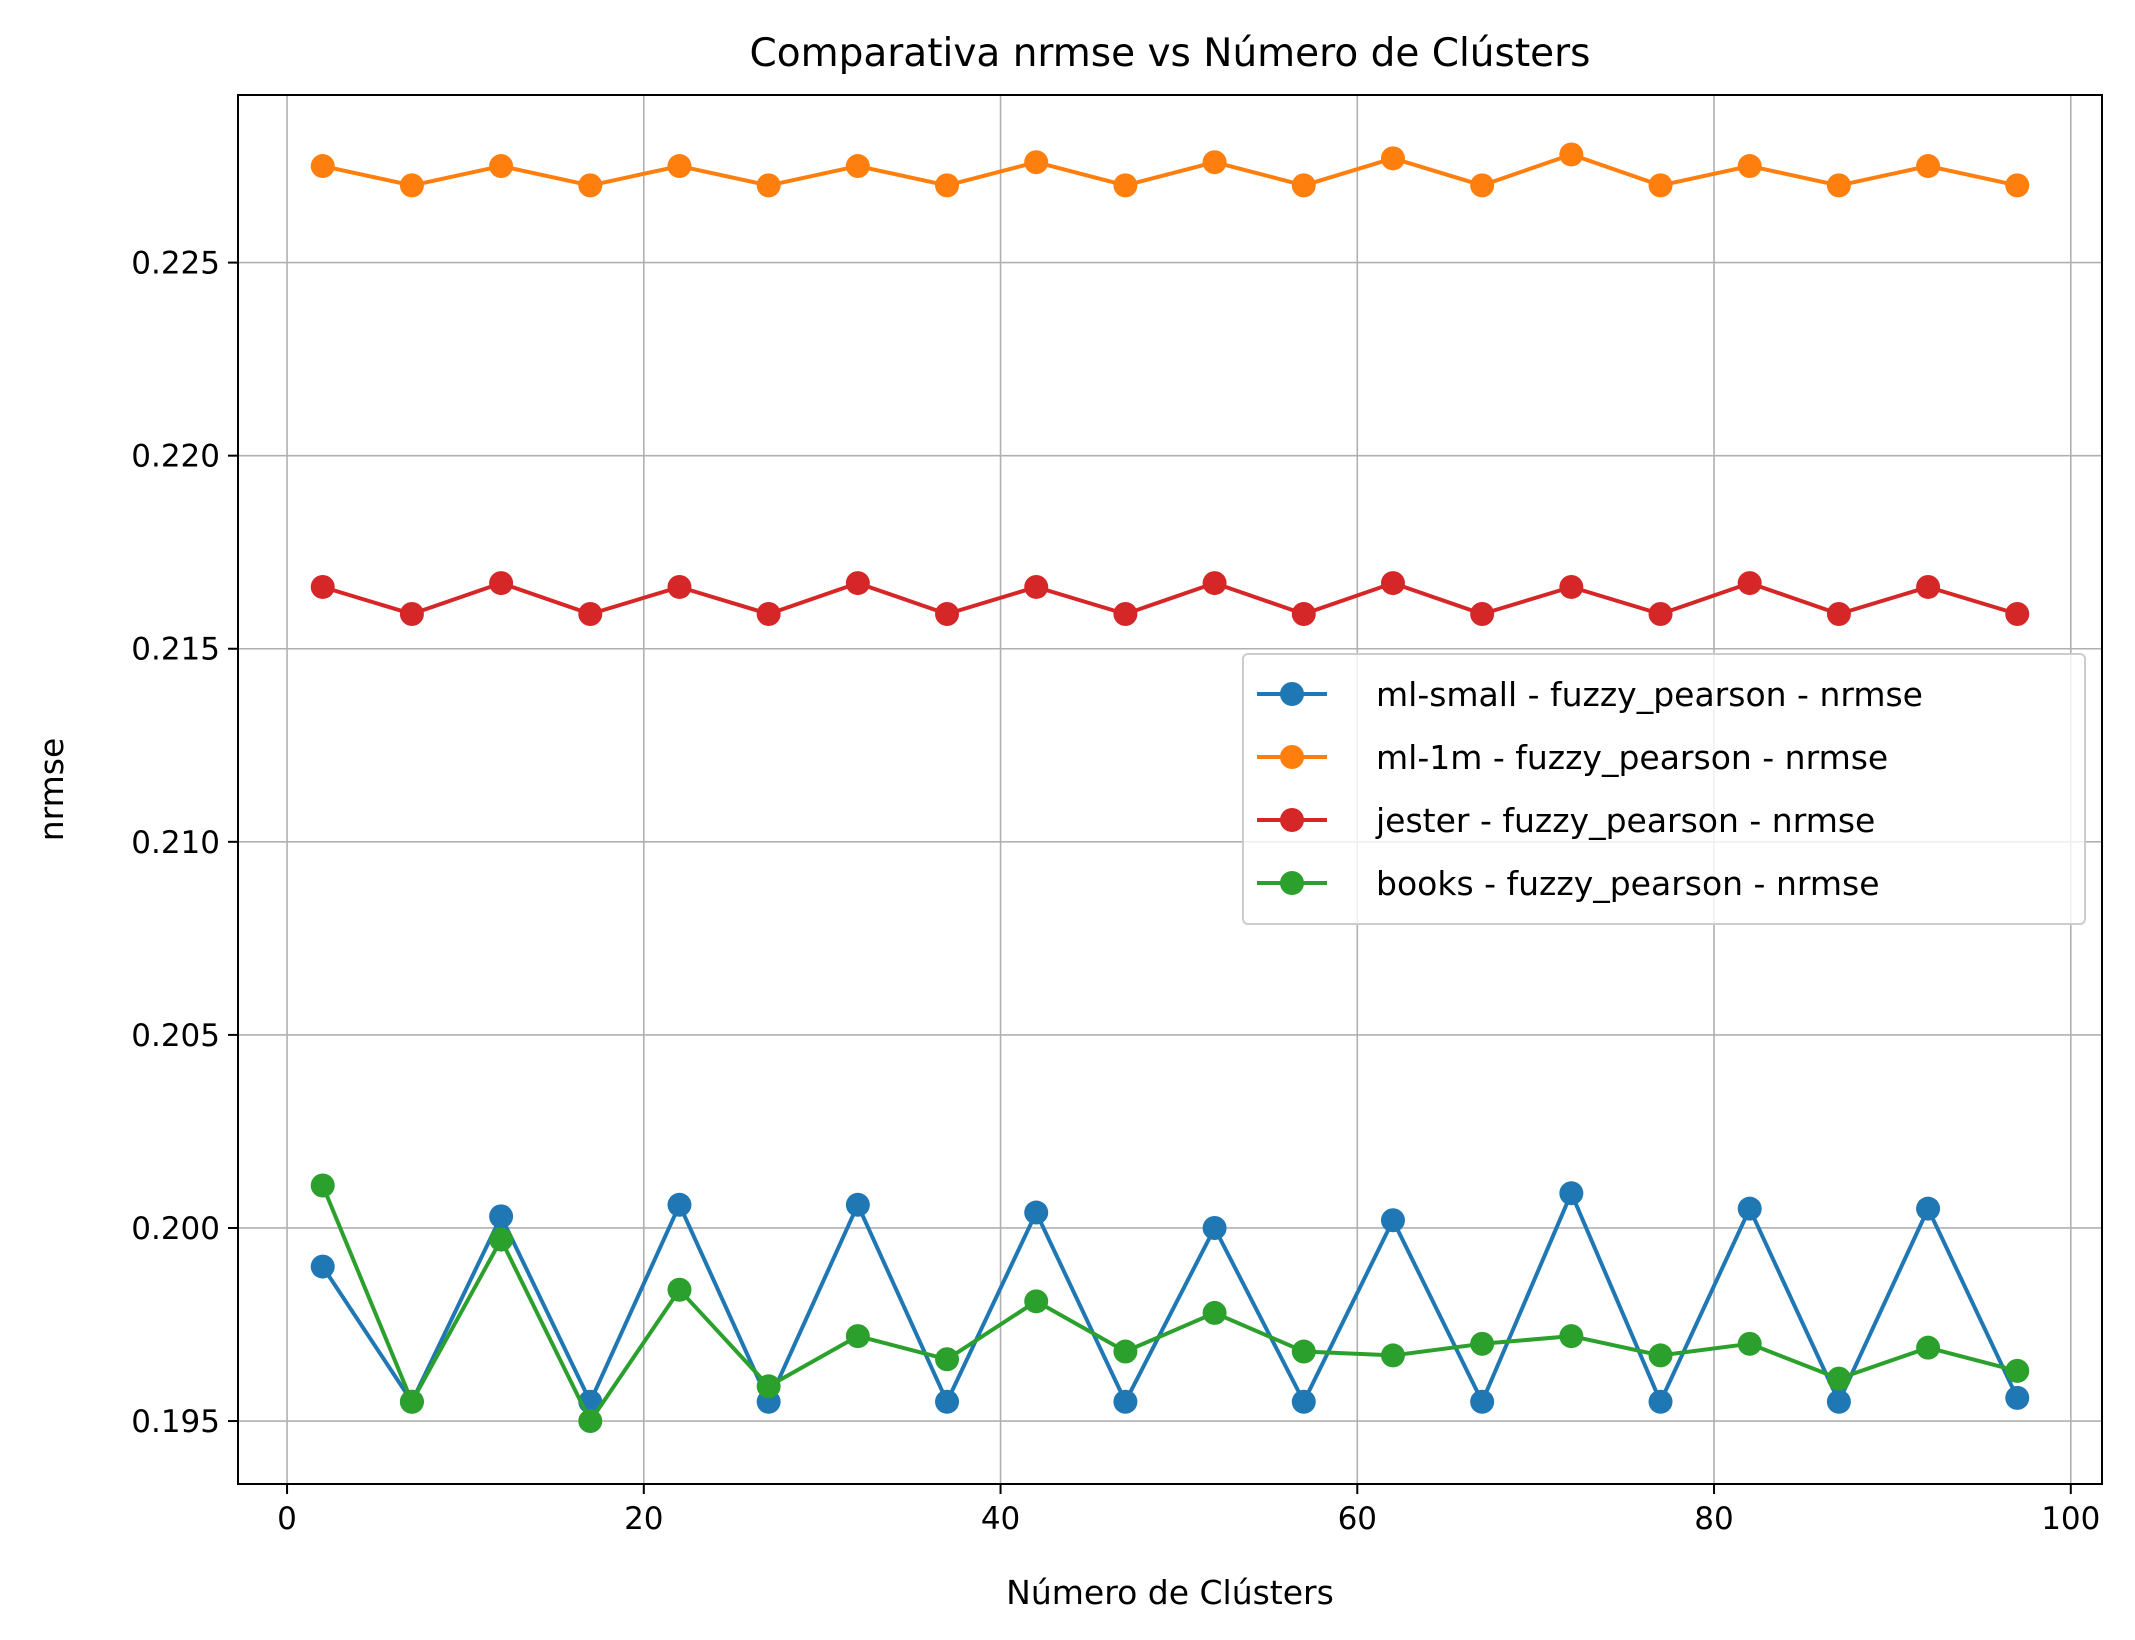 Image resolution: width=2135 pixels, height=1640 pixels. Describe the element at coordinates (643, 1519) in the screenshot. I see `x-tick-label: 20` at that location.